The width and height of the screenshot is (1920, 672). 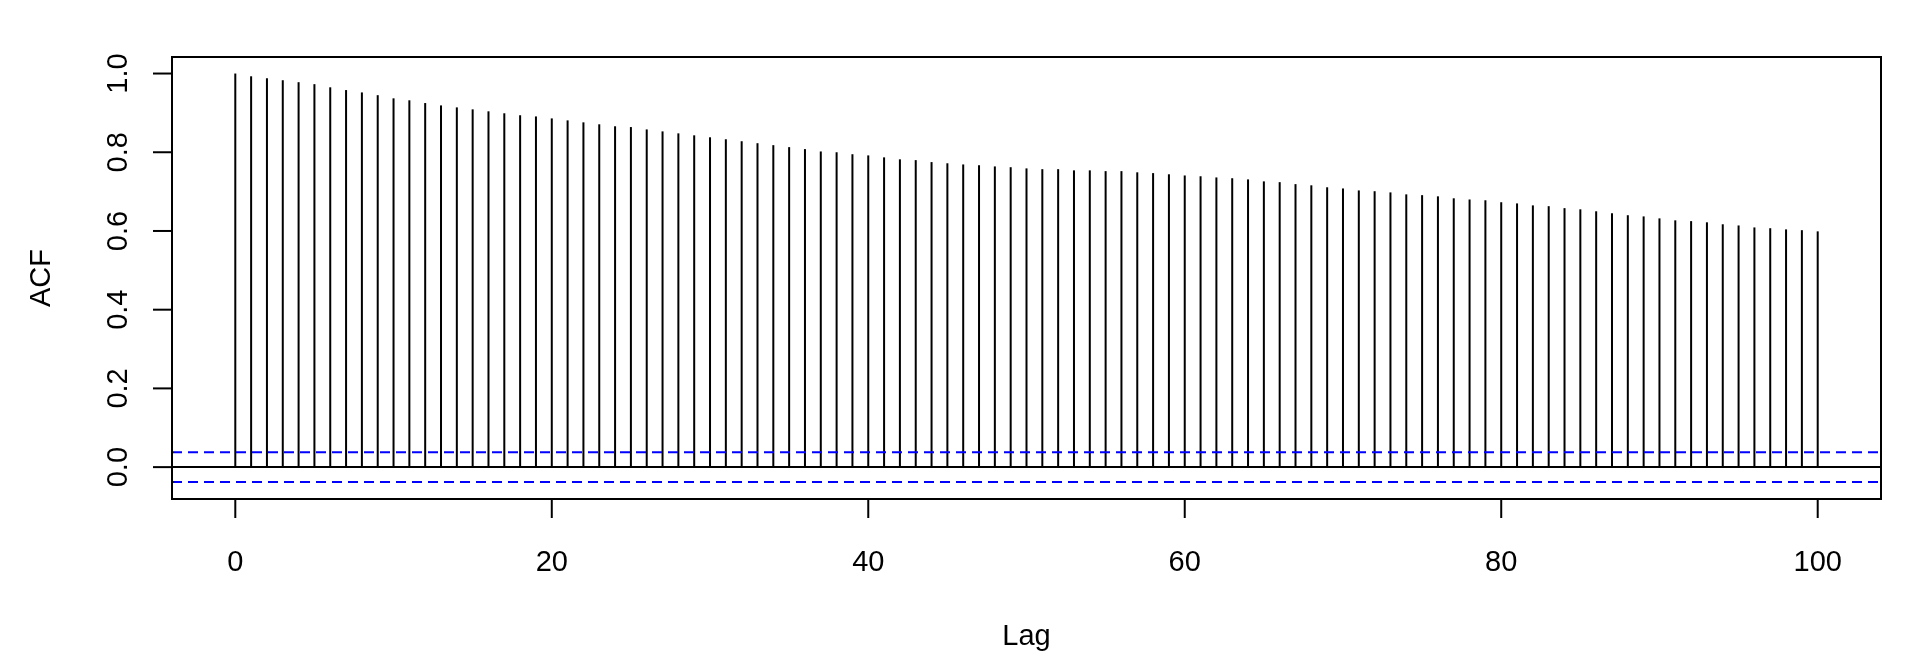 I want to click on x-tick-label: 100, so click(x=1817, y=561).